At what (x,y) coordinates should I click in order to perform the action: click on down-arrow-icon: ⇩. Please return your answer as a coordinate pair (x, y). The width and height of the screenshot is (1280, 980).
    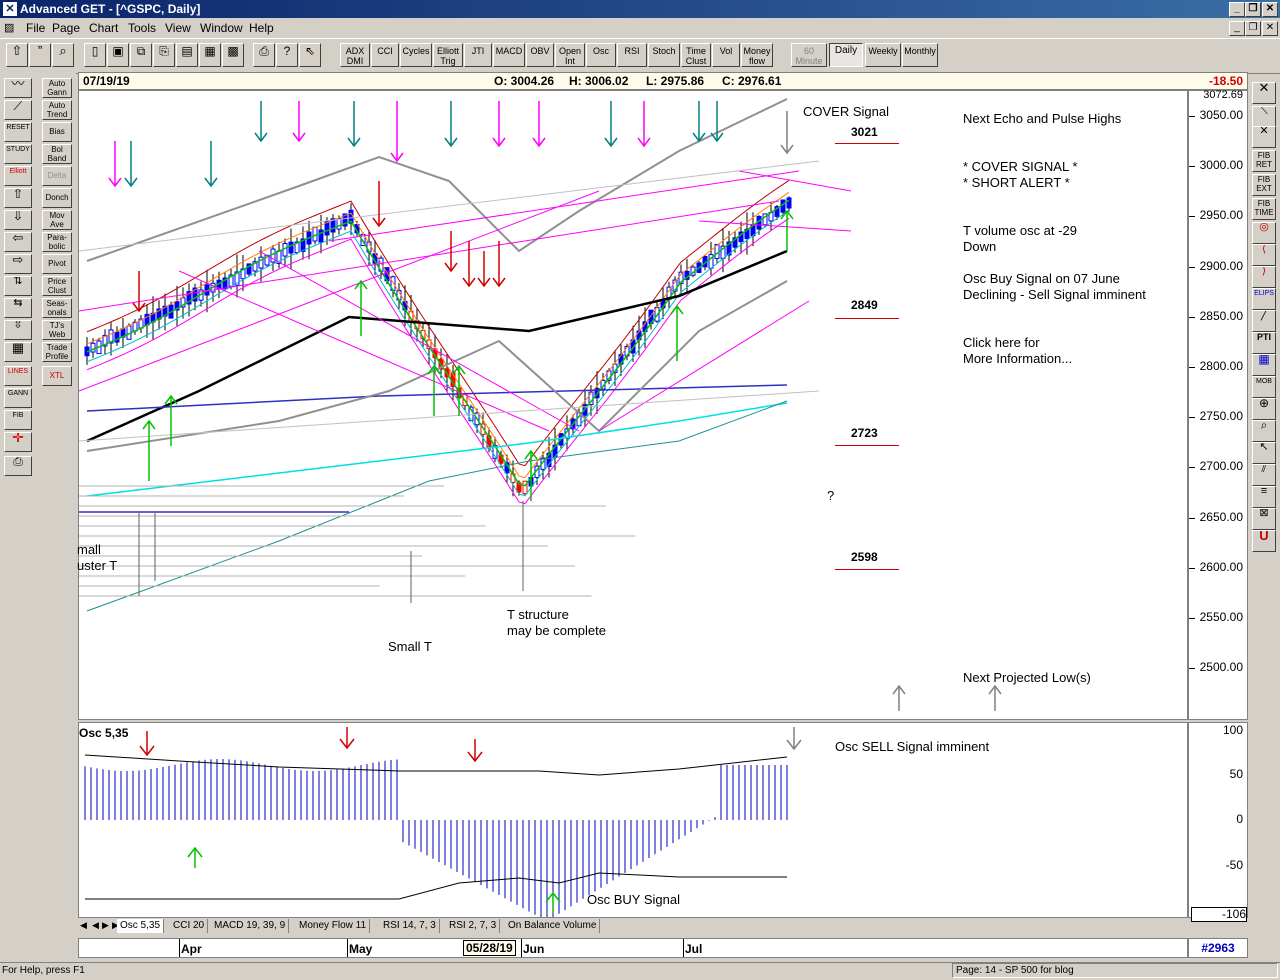
    Looking at the image, I should click on (18, 220).